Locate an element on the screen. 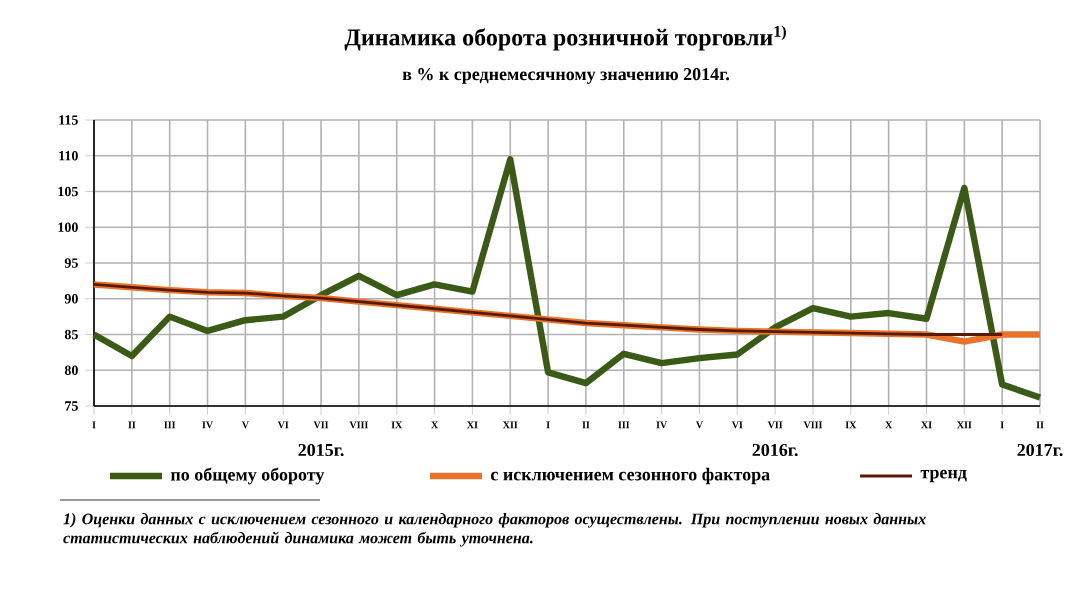  text: 2015г. is located at coordinates (321, 450).